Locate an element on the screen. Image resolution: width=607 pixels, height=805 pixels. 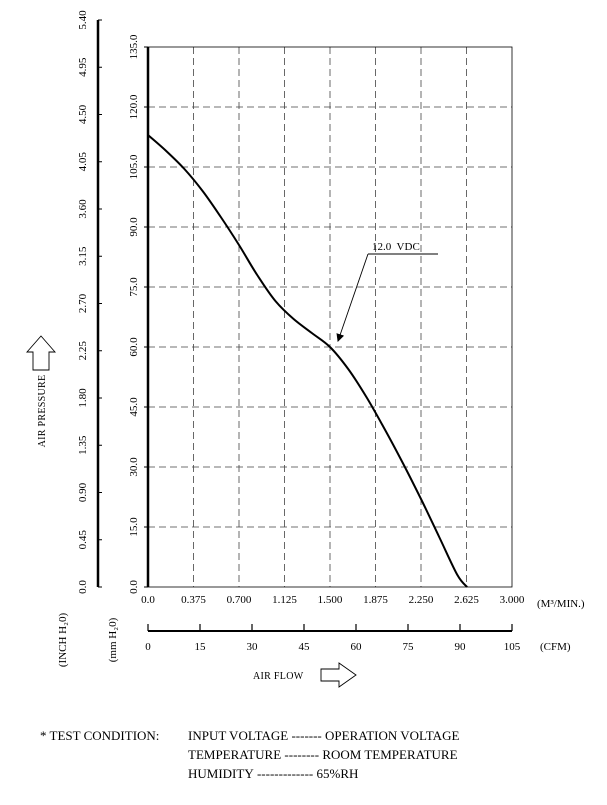
x-tick-label-cfm: 45 is located at coordinates (305, 647).